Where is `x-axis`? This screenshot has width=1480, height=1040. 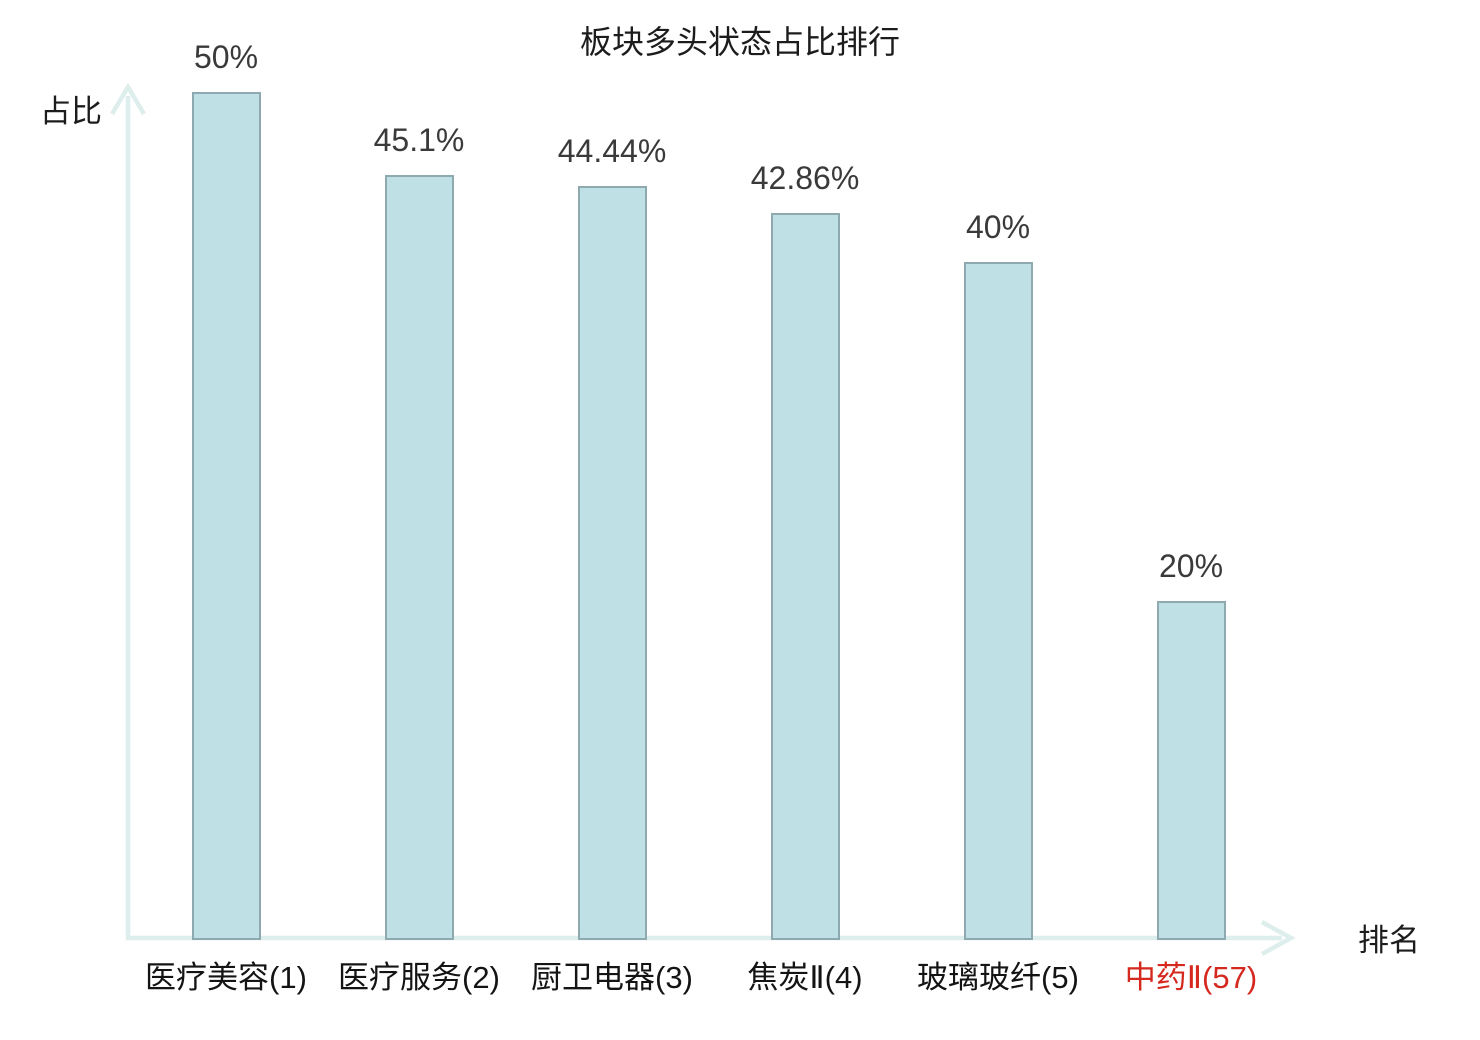 x-axis is located at coordinates (711, 938).